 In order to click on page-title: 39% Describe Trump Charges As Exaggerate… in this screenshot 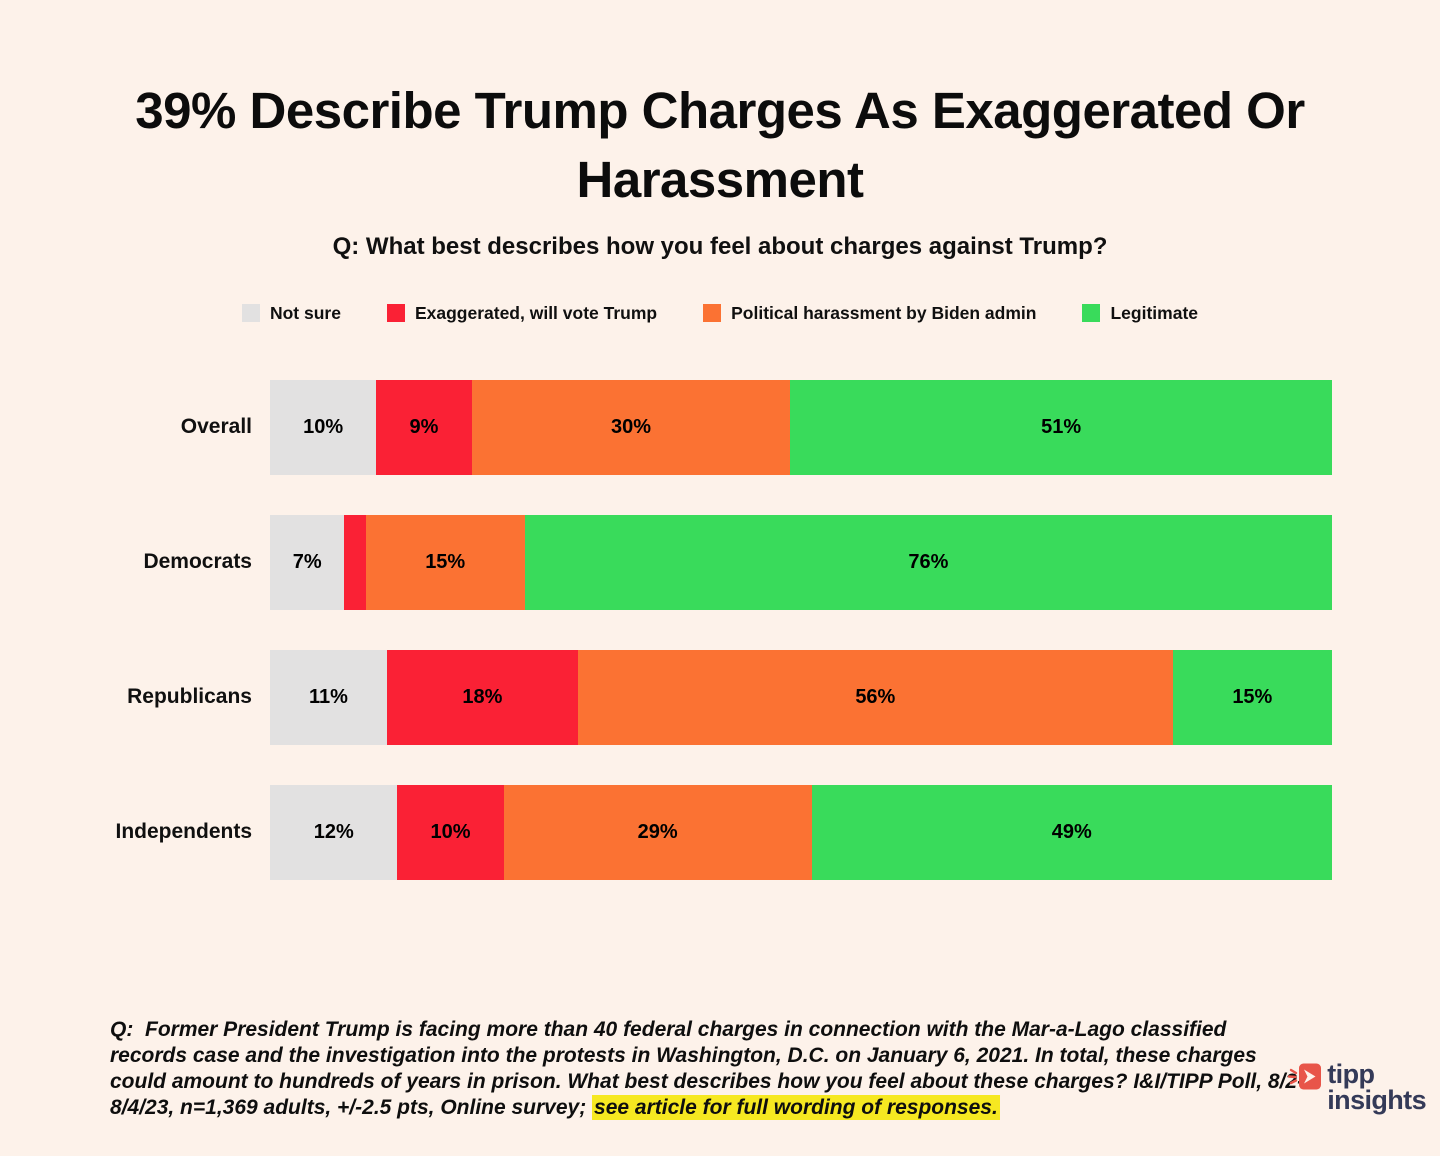, I will do `click(720, 145)`.